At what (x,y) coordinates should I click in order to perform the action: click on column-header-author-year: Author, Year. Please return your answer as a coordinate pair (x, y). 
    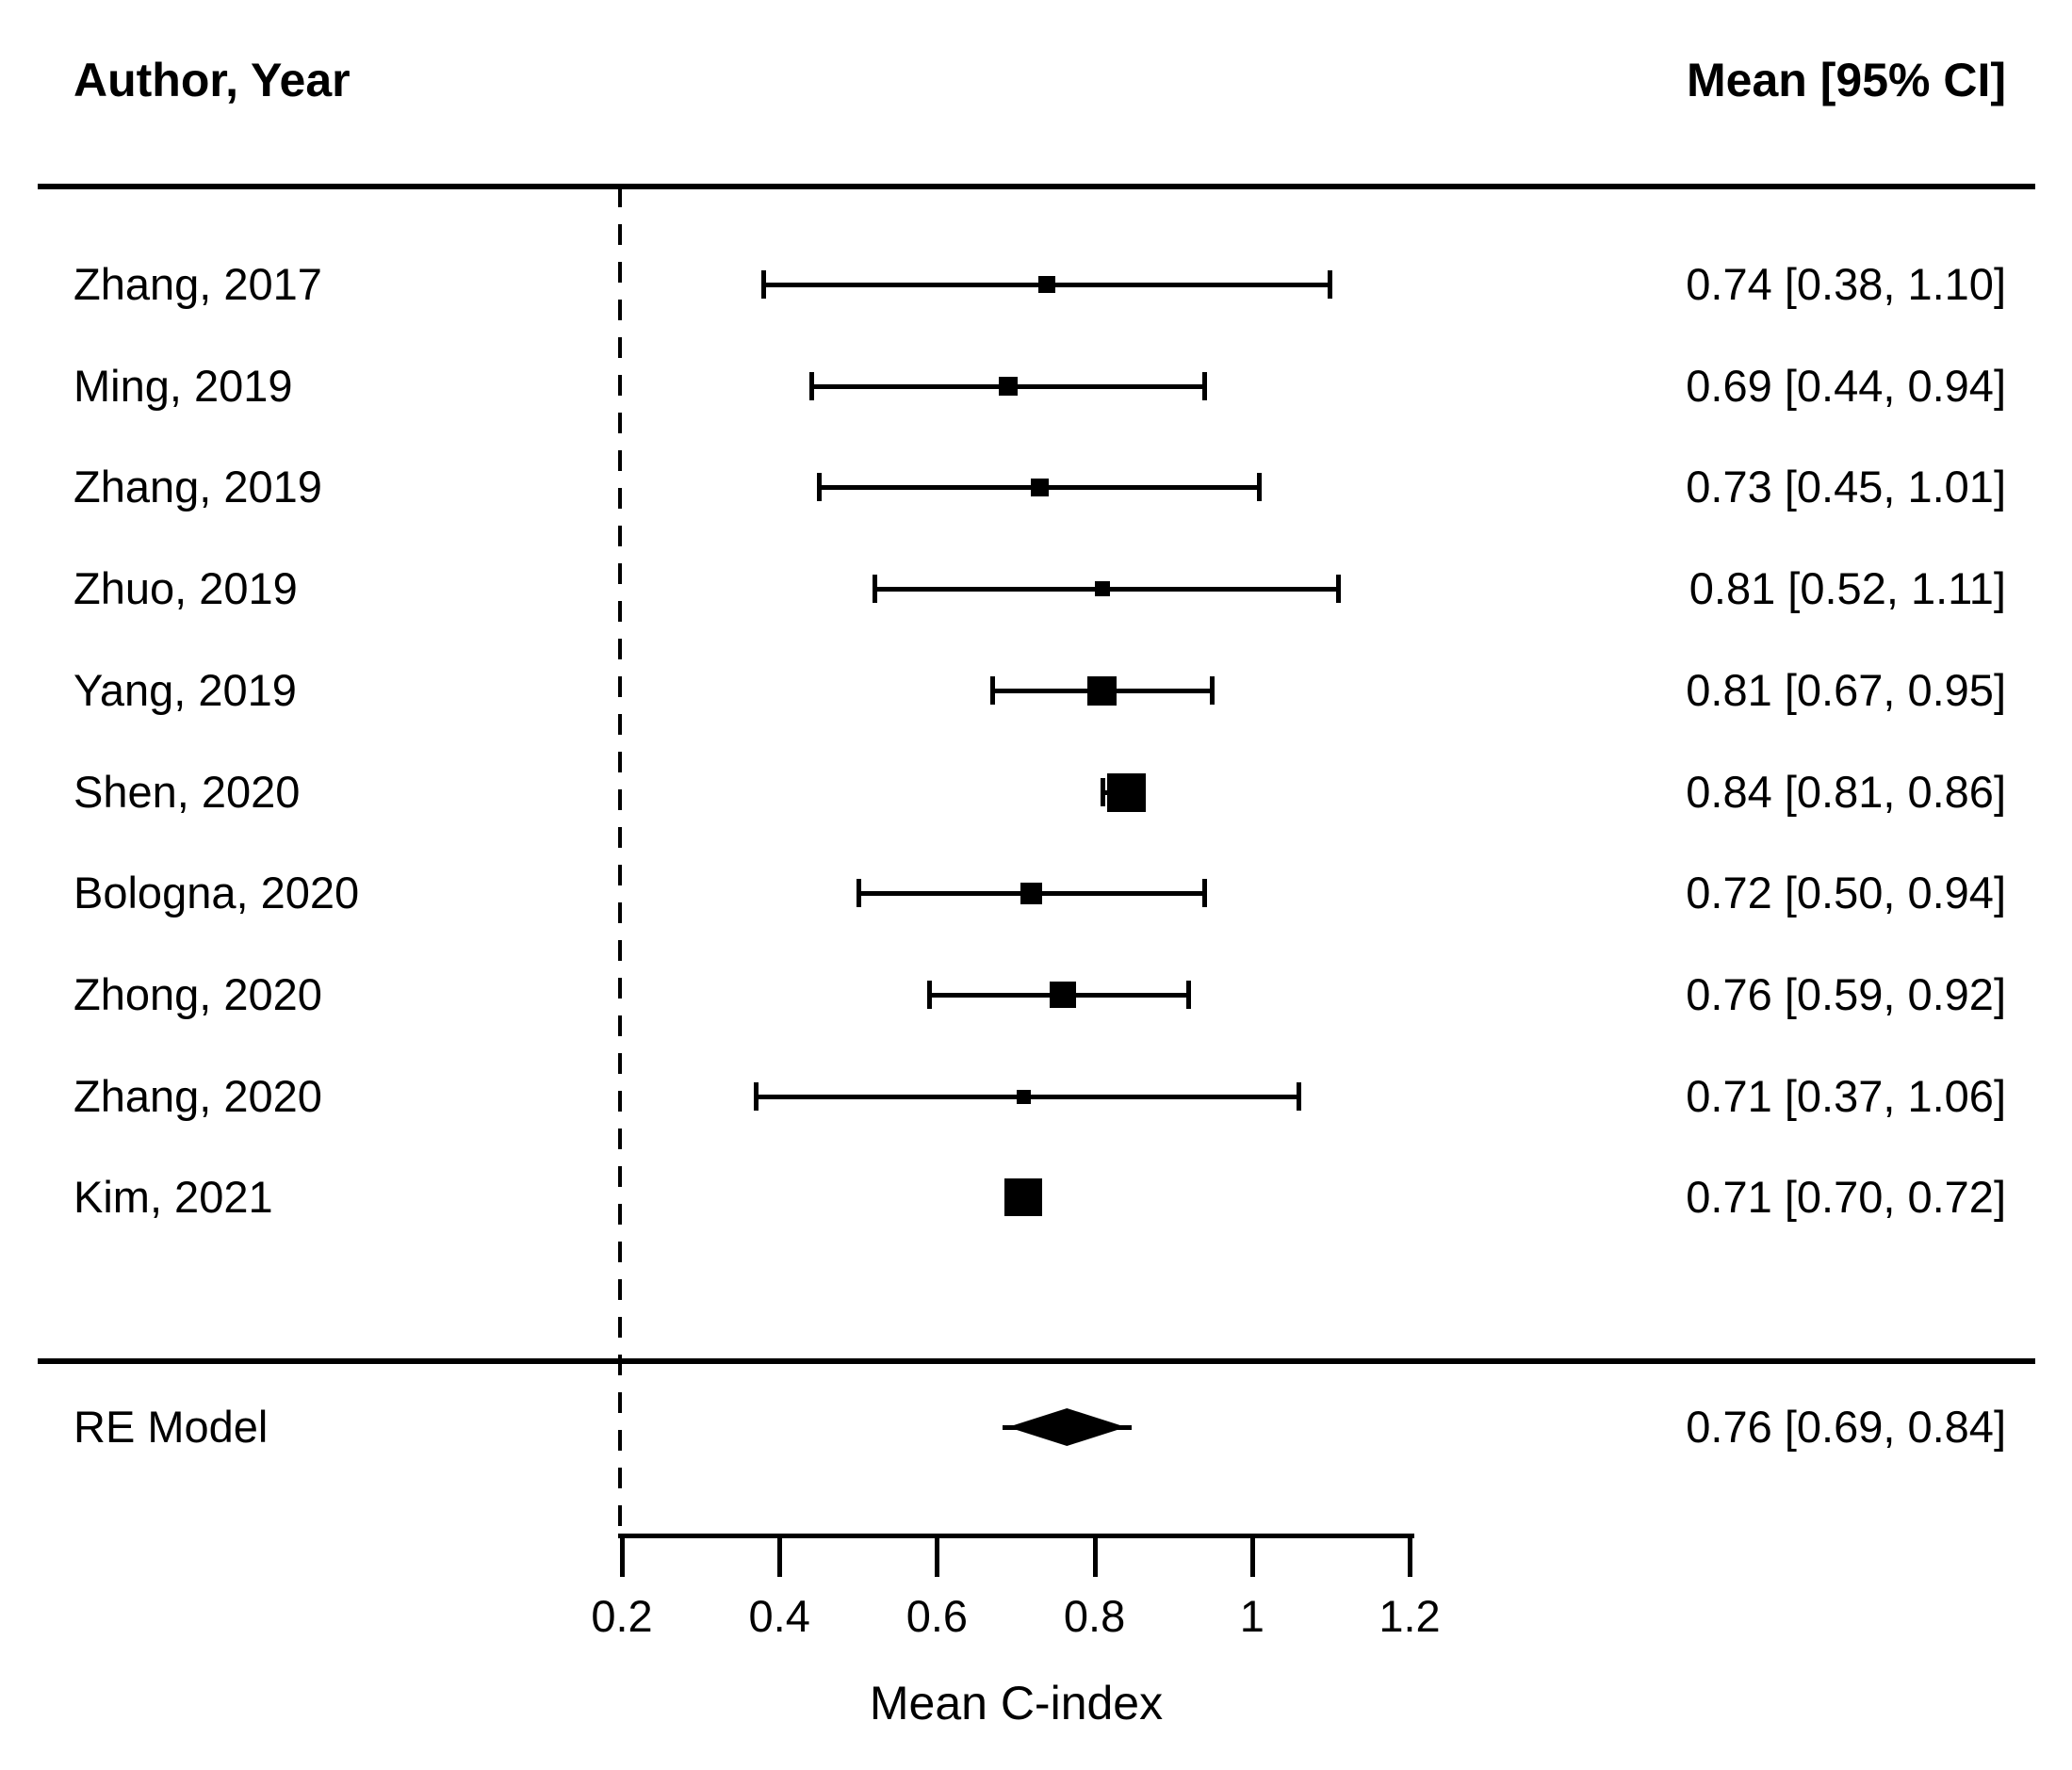
    Looking at the image, I should click on (212, 80).